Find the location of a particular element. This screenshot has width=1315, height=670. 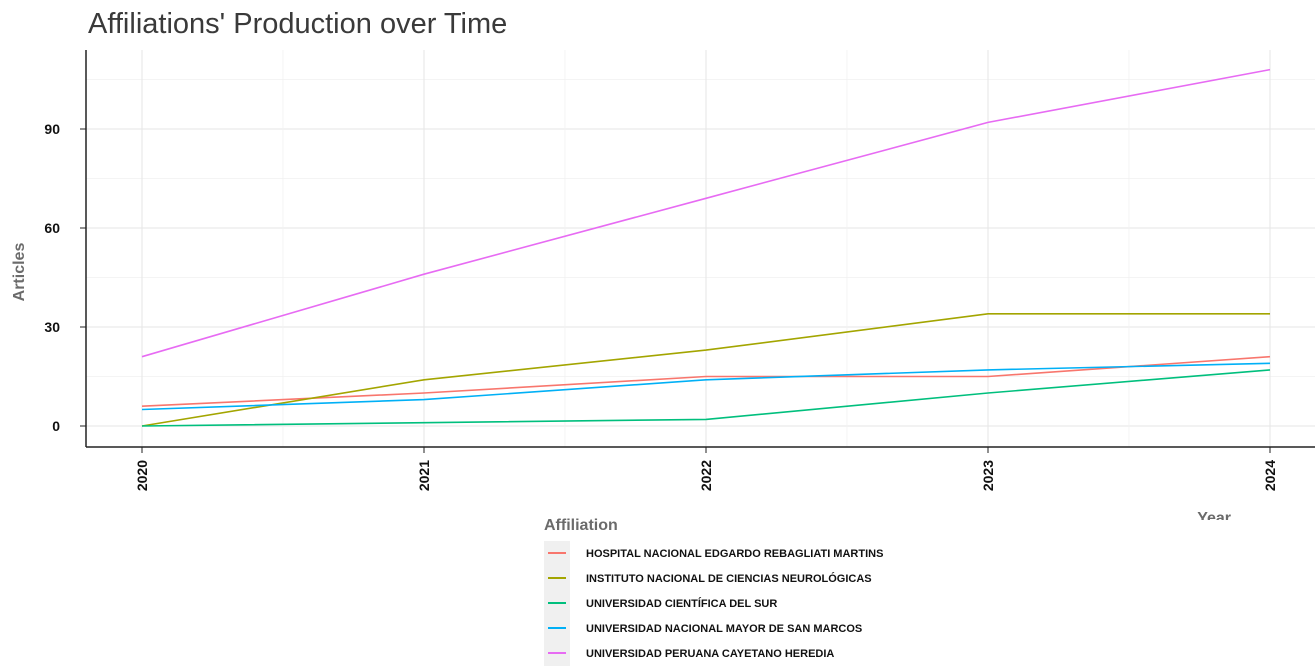

y-tick-label: 0 is located at coordinates (56, 426).